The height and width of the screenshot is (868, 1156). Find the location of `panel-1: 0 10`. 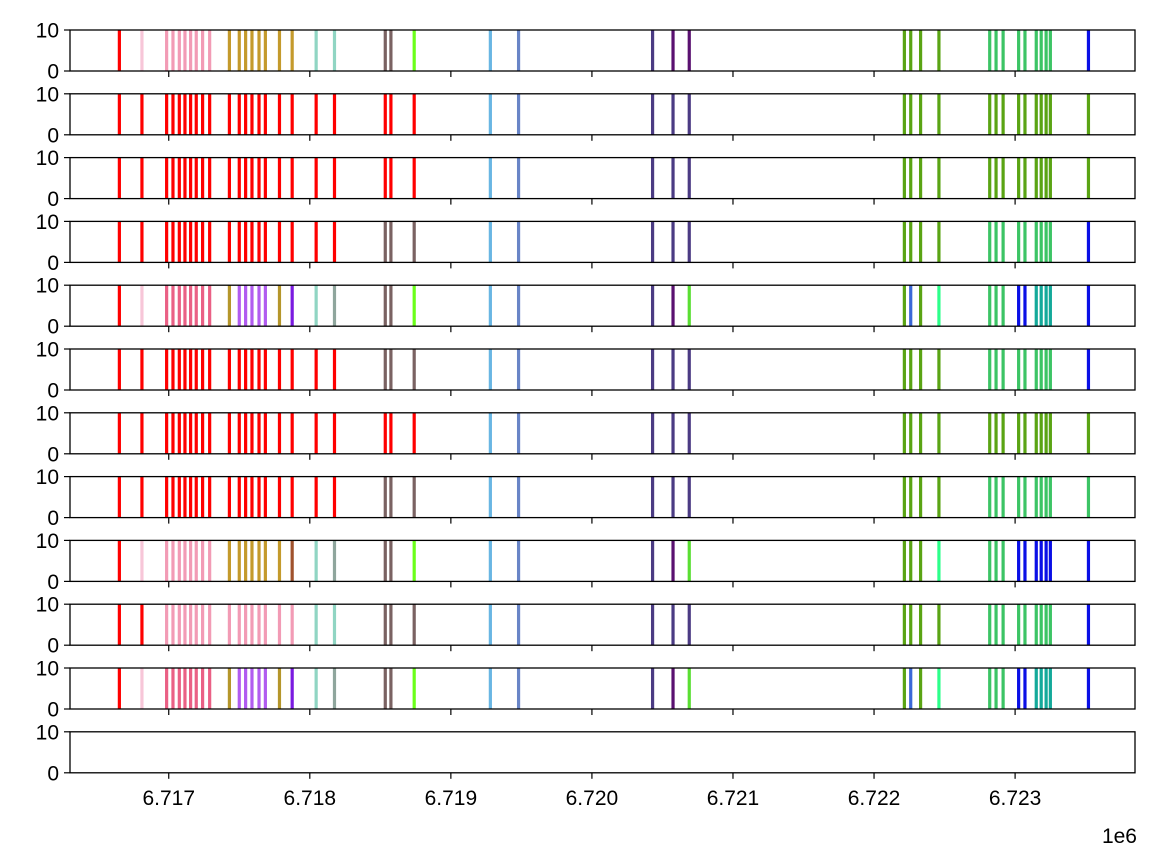

panel-1: 0 10 is located at coordinates (586, 52).